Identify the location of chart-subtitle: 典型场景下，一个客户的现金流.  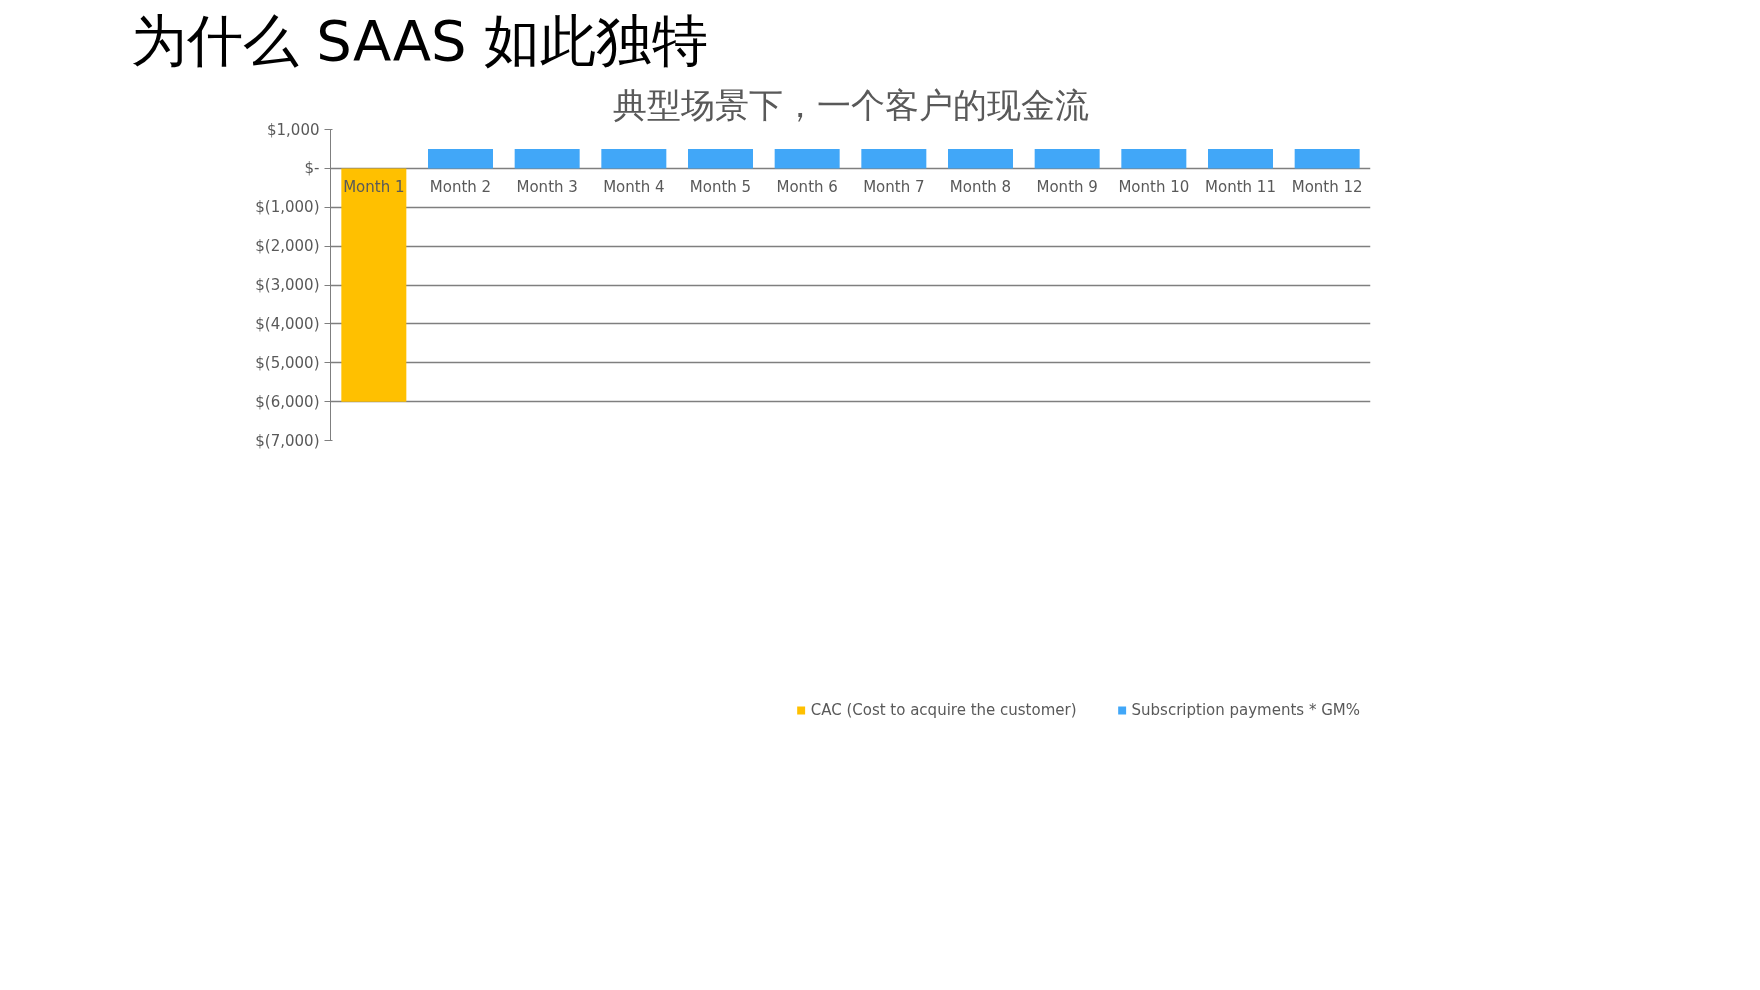
(850, 104).